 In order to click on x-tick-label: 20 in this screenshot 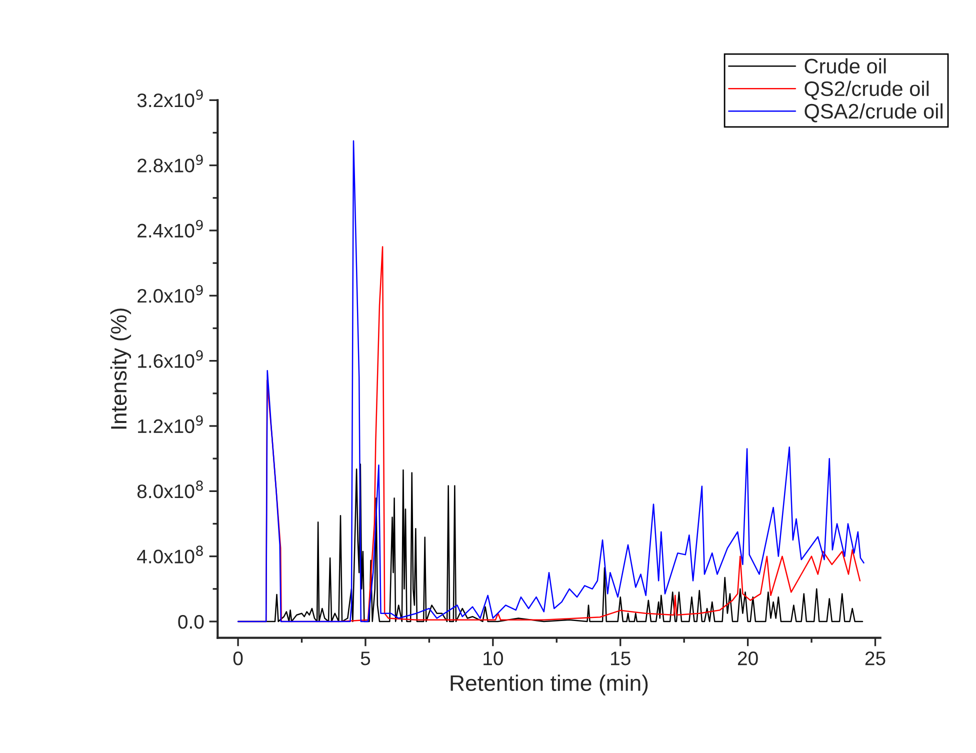, I will do `click(748, 659)`.